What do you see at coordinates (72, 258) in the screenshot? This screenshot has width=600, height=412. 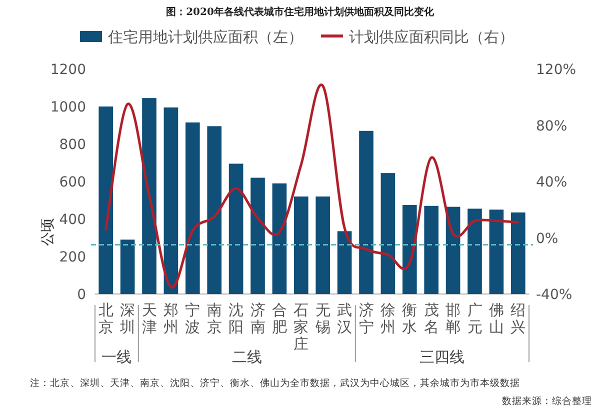 I see `y-tick-label: 200` at bounding box center [72, 258].